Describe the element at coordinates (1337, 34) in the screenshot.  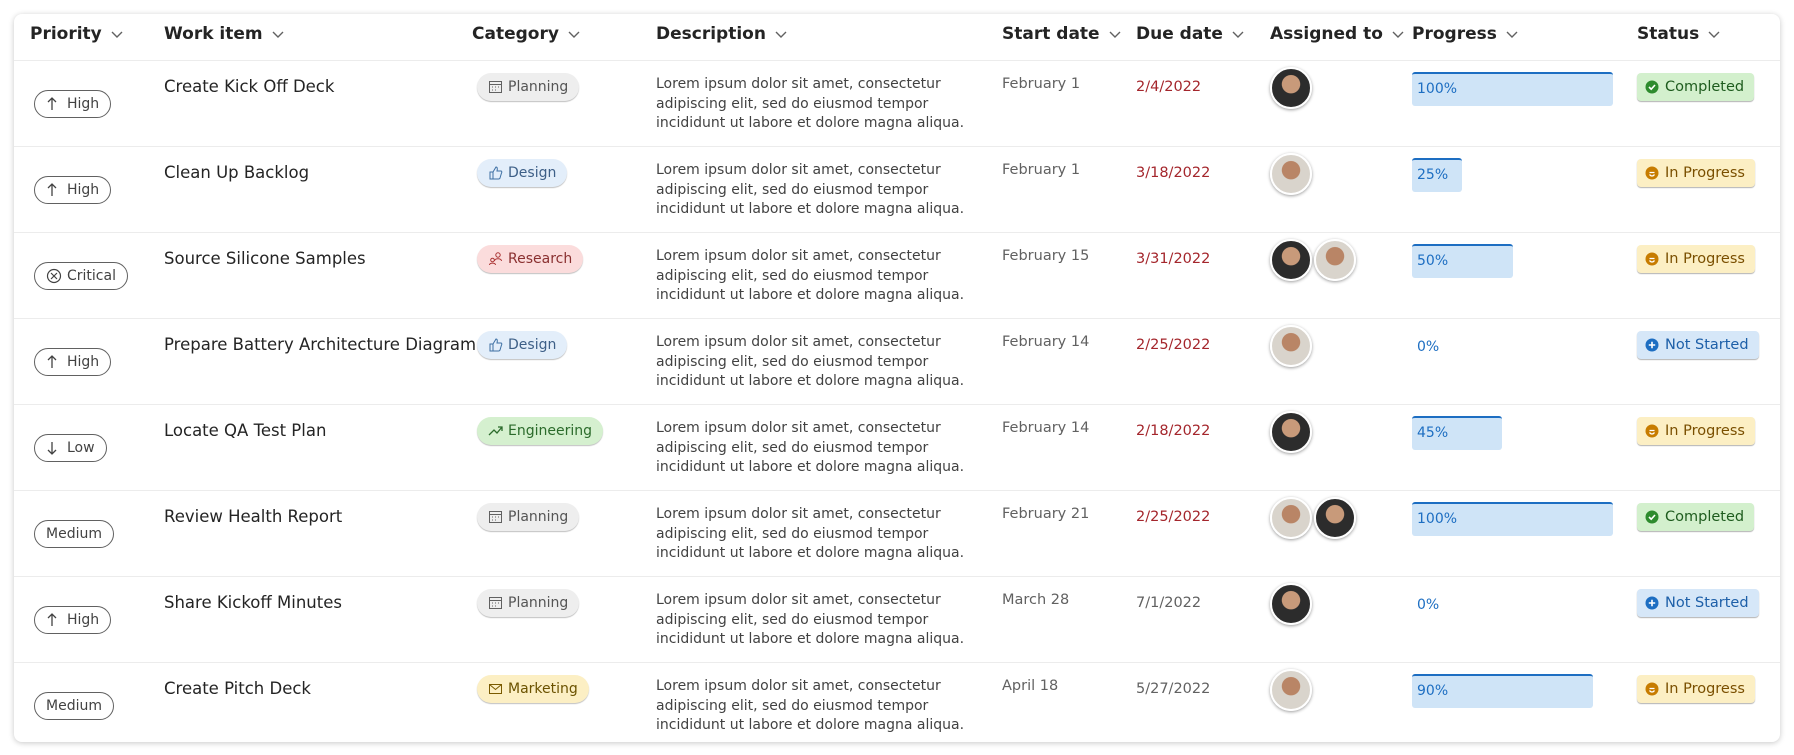
I see `column-header: Assigned to` at that location.